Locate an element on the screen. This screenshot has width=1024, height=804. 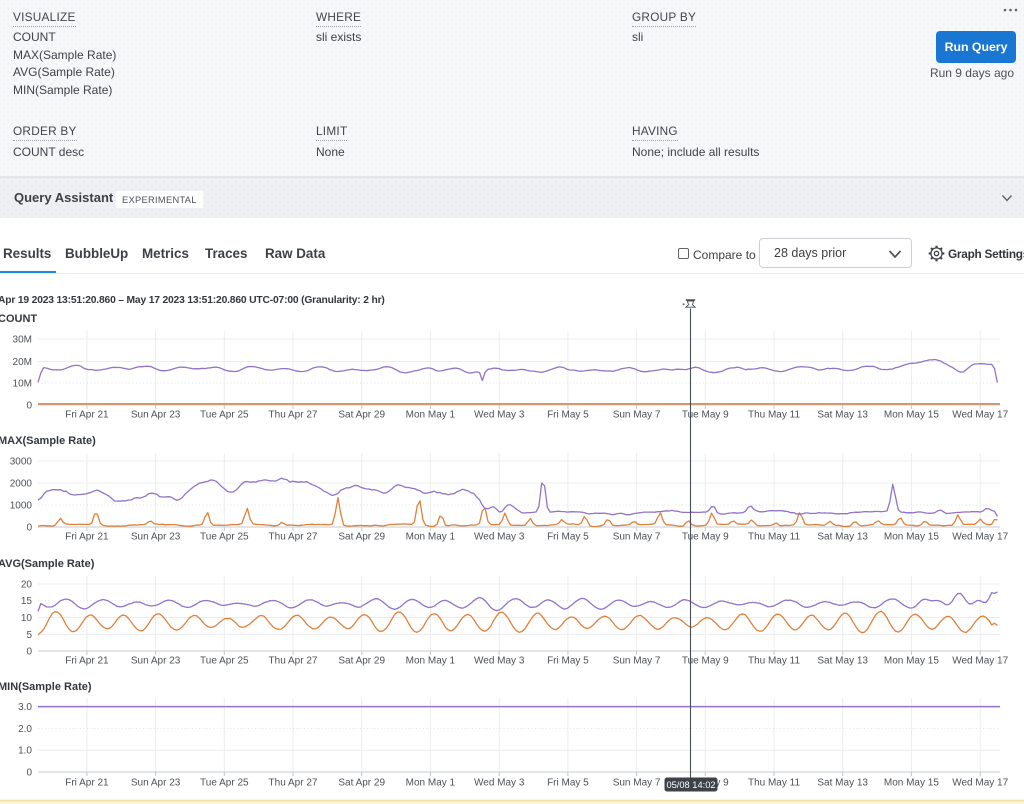
svg-text: 2.0 is located at coordinates (25, 729).